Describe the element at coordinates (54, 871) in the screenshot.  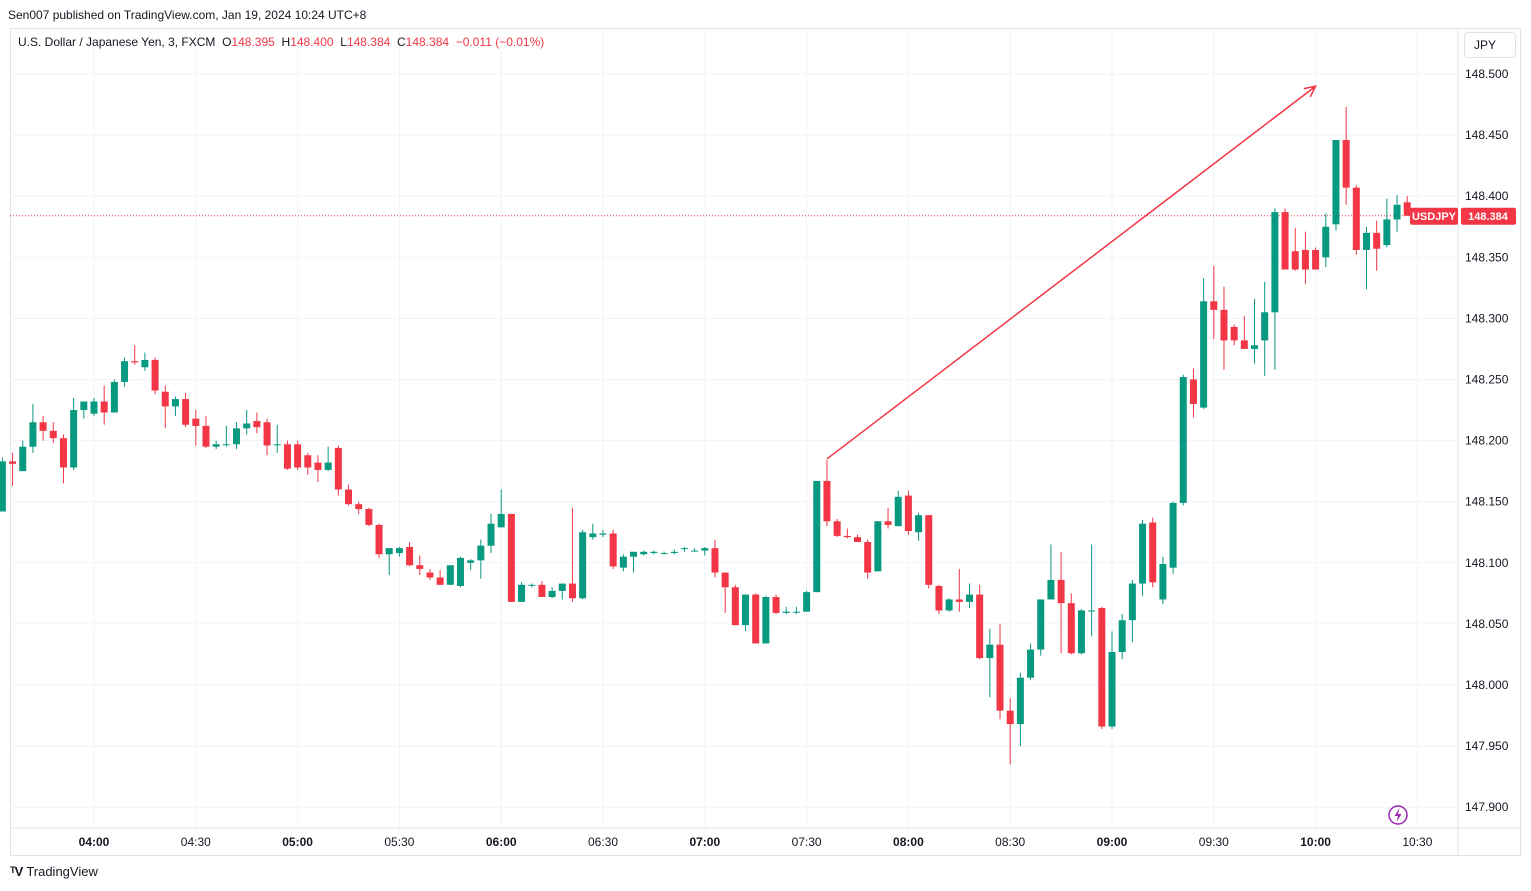
I see `tradingview-logo: ᵀV TradingView` at that location.